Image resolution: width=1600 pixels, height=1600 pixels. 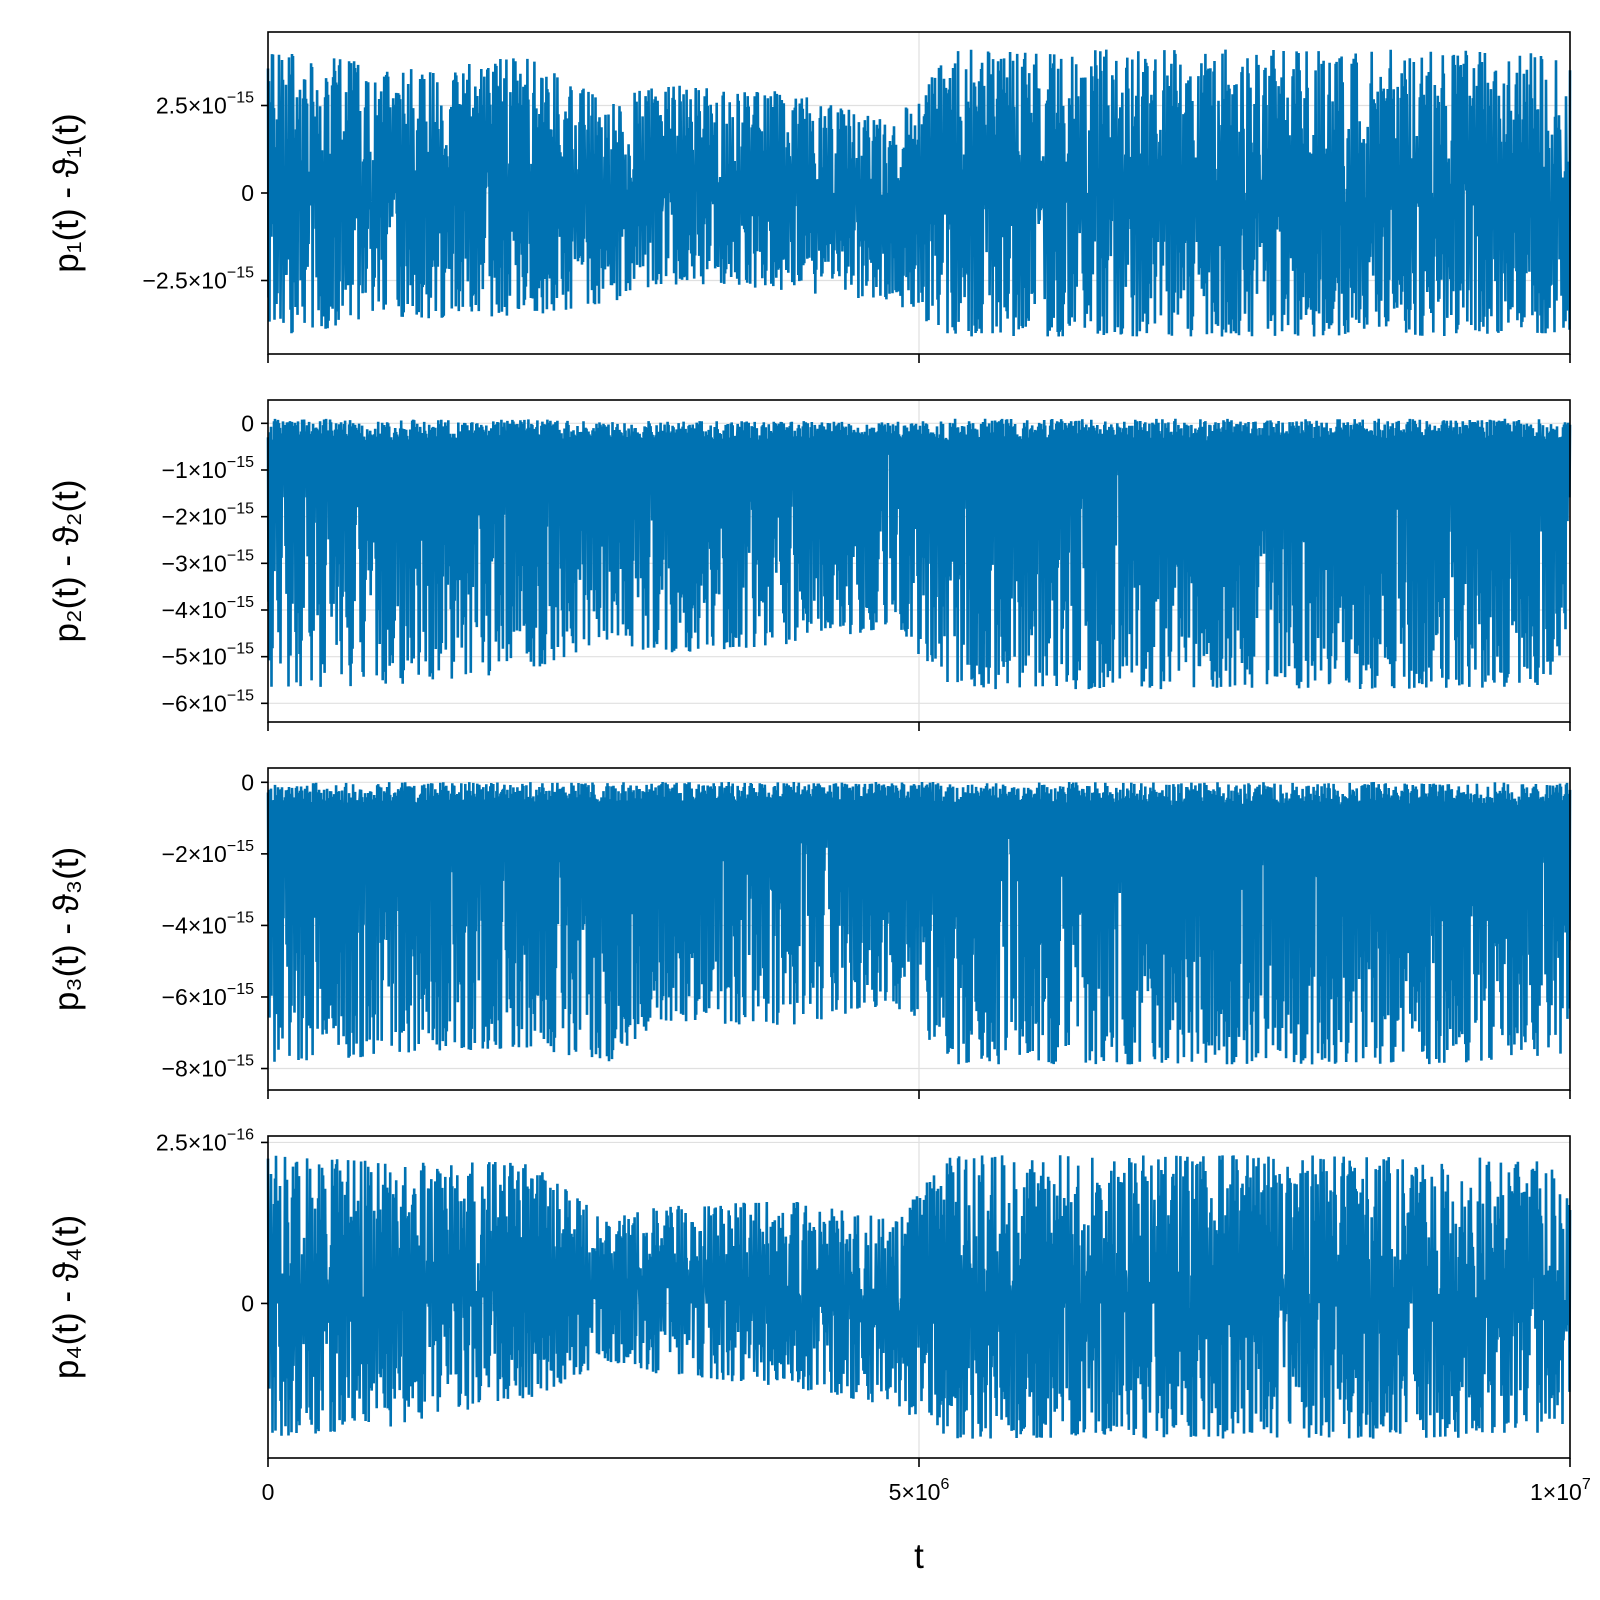 What do you see at coordinates (919, 1556) in the screenshot?
I see `x-axis-label: t` at bounding box center [919, 1556].